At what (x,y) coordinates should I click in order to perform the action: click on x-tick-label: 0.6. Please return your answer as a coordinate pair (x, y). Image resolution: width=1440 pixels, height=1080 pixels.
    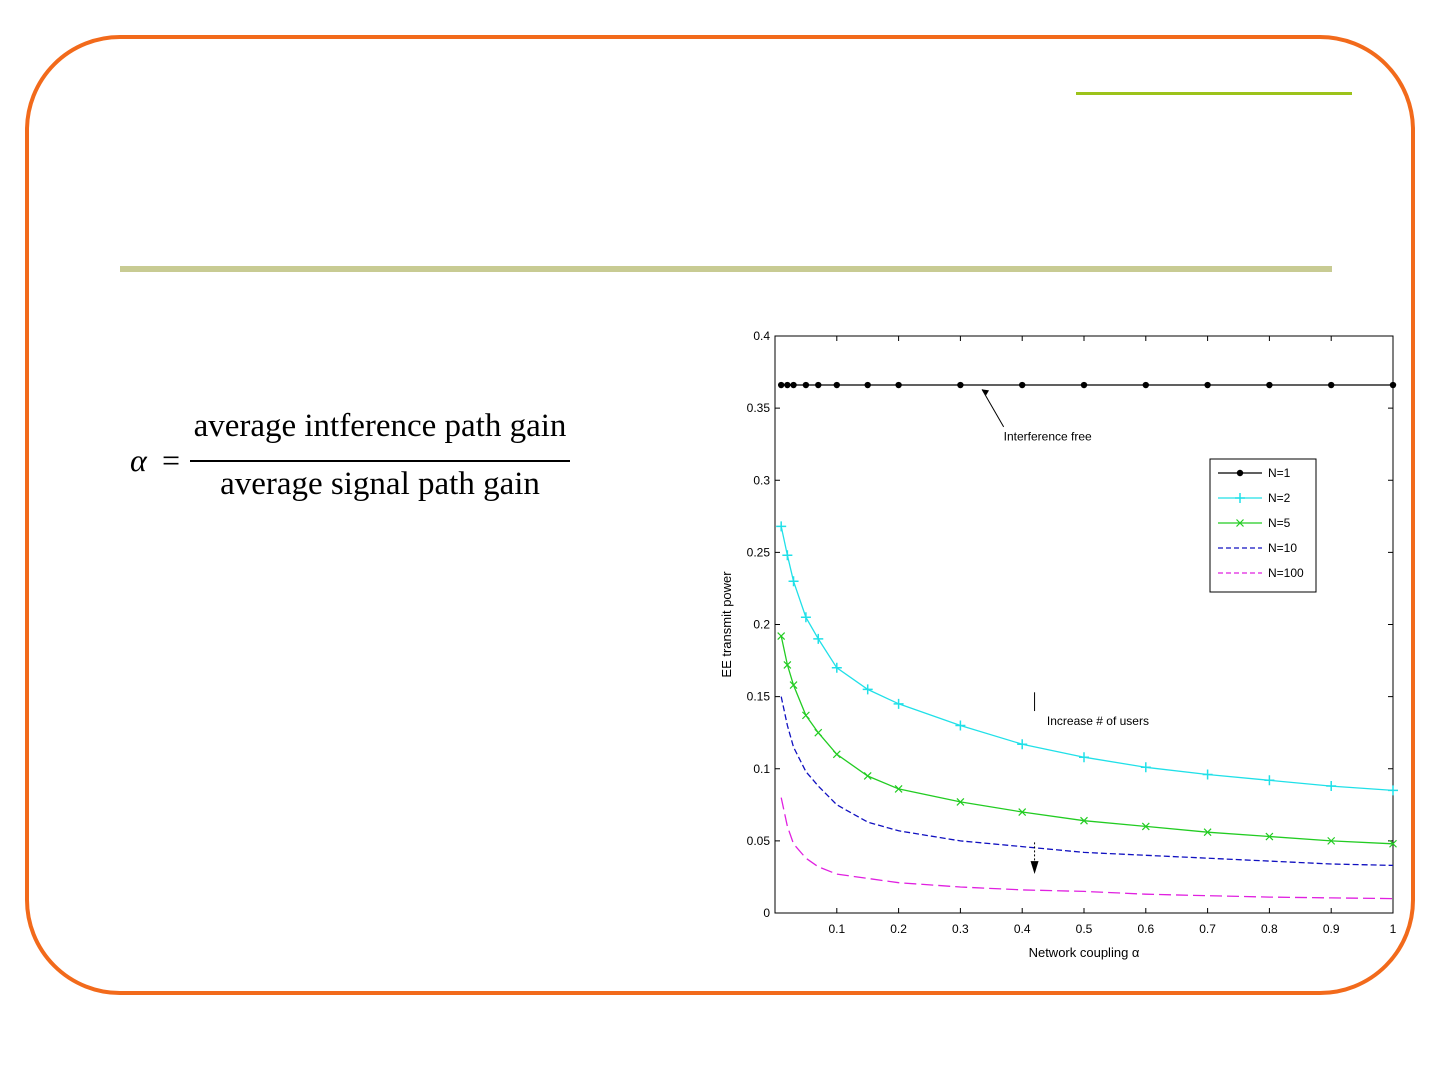
    Looking at the image, I should click on (1145, 929).